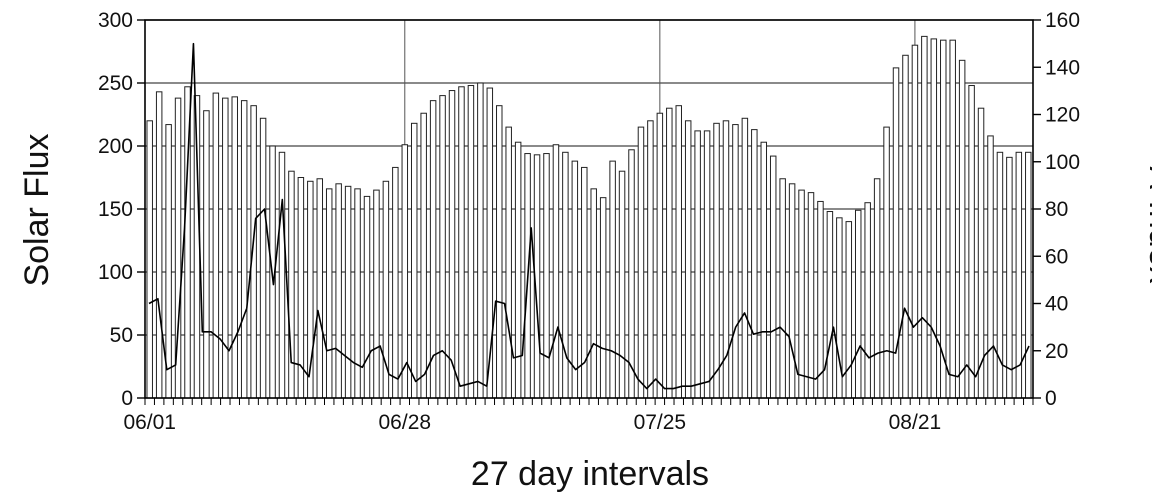 This screenshot has height=496, width=1152. I want to click on left-axis-tick-labels: 0 50 100 150 200 250 300, so click(115, 209).